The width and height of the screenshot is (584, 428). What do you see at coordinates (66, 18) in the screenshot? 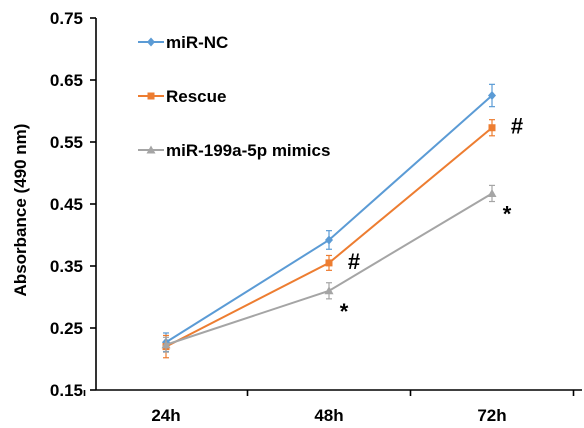
I see `y-tick-label: 0.75` at bounding box center [66, 18].